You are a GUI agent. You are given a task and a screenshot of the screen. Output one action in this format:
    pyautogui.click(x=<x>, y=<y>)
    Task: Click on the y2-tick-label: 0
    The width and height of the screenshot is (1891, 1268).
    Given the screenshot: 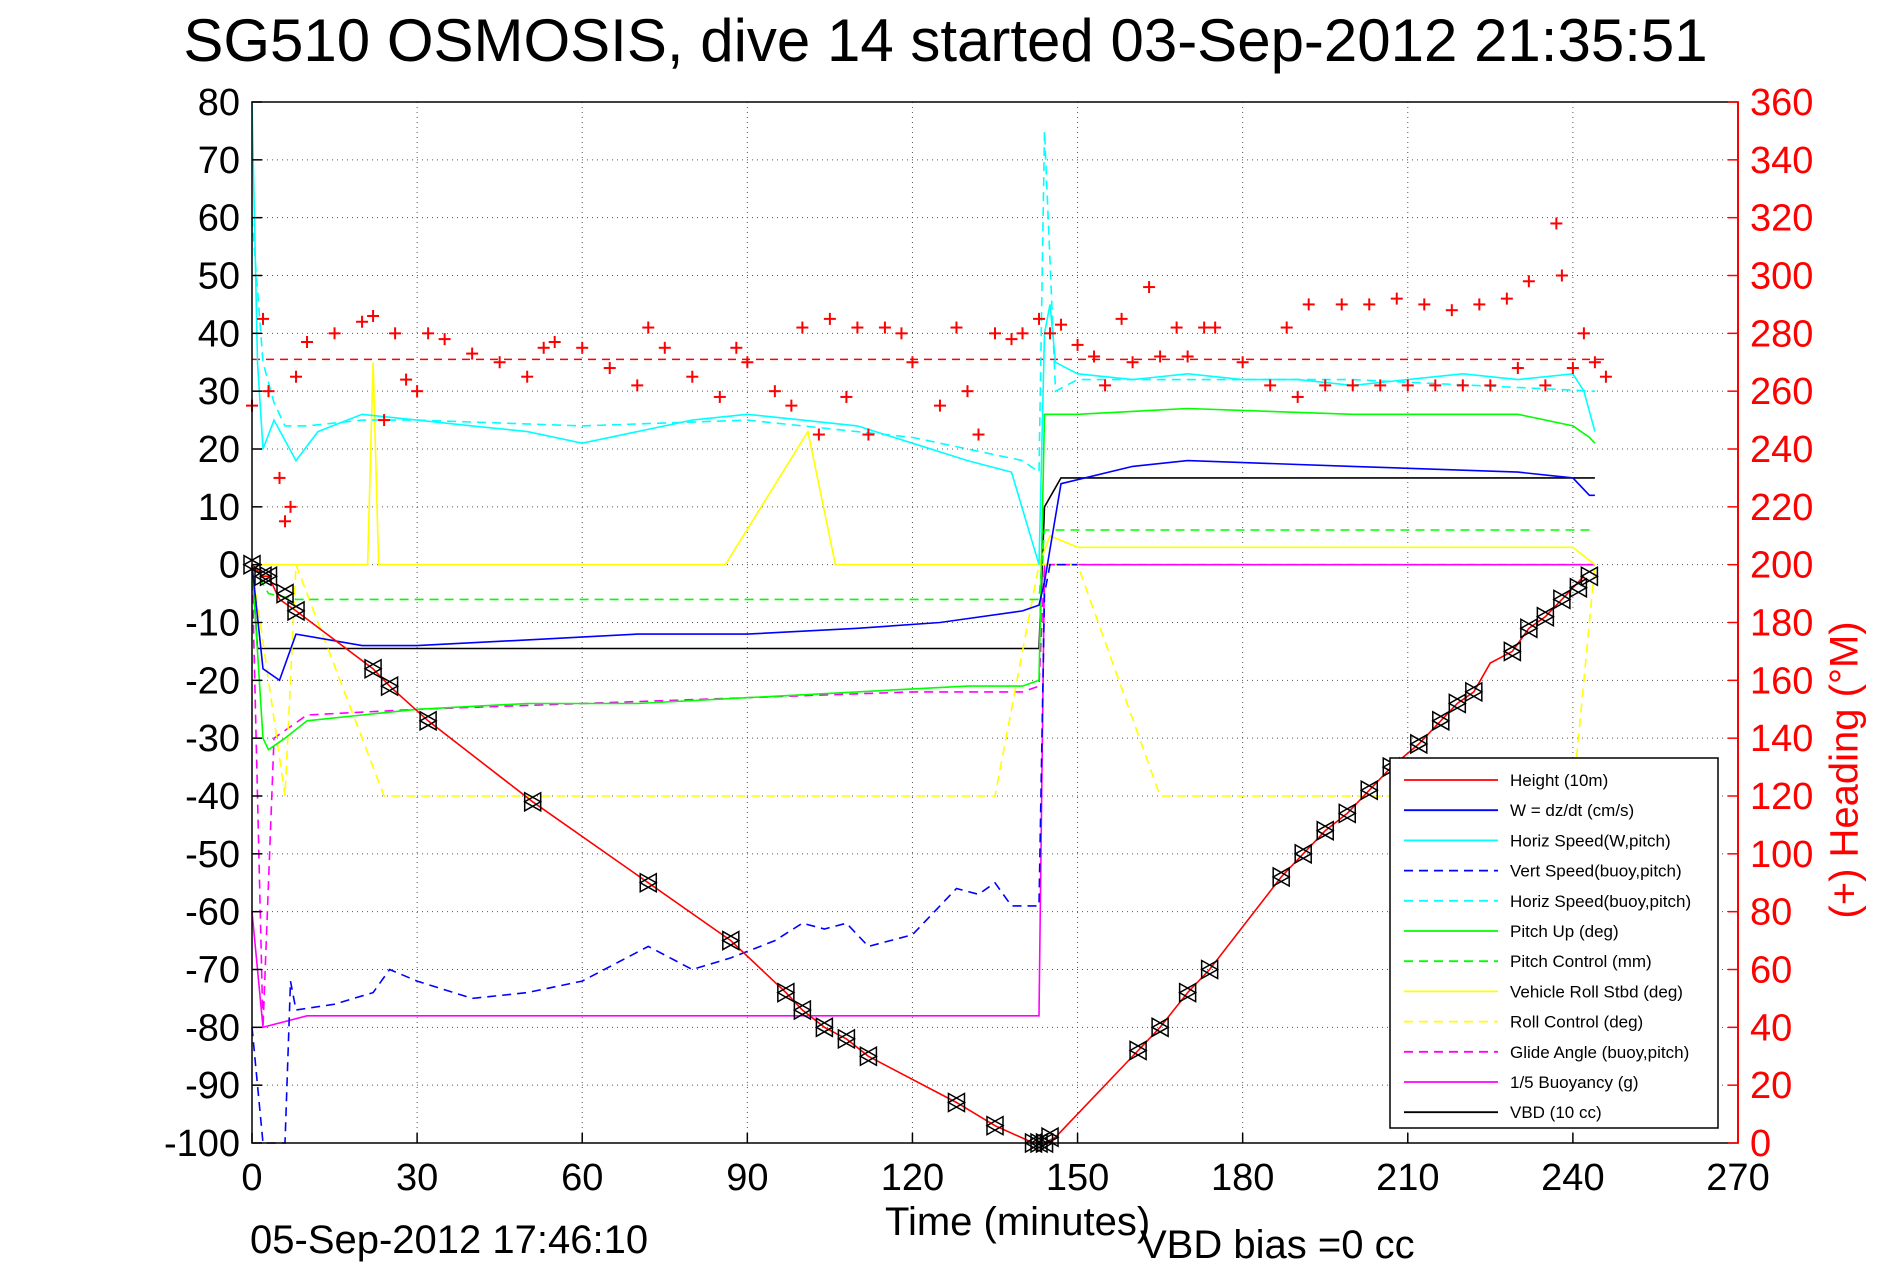 What is the action you would take?
    pyautogui.click(x=1760, y=1144)
    